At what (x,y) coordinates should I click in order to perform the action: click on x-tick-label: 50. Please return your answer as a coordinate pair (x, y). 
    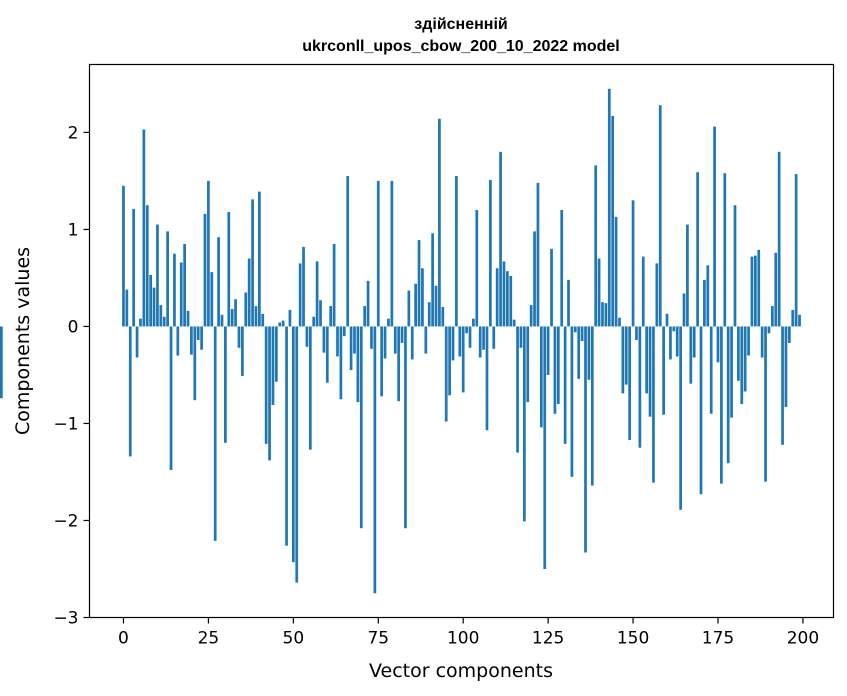
    Looking at the image, I should click on (294, 639).